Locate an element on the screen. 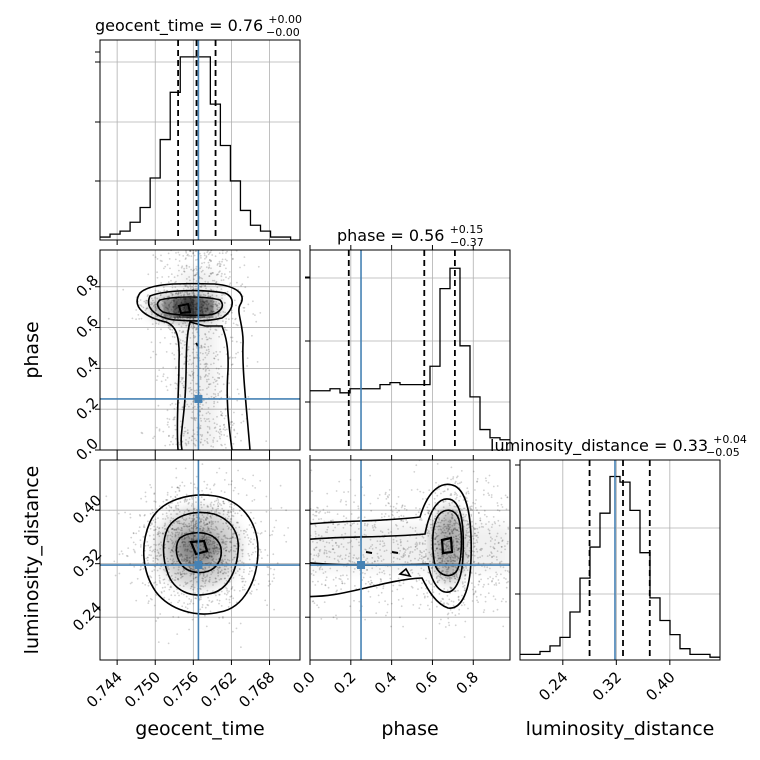 This screenshot has height=760, width=760. phase-vs-time-truth-point is located at coordinates (198, 398).